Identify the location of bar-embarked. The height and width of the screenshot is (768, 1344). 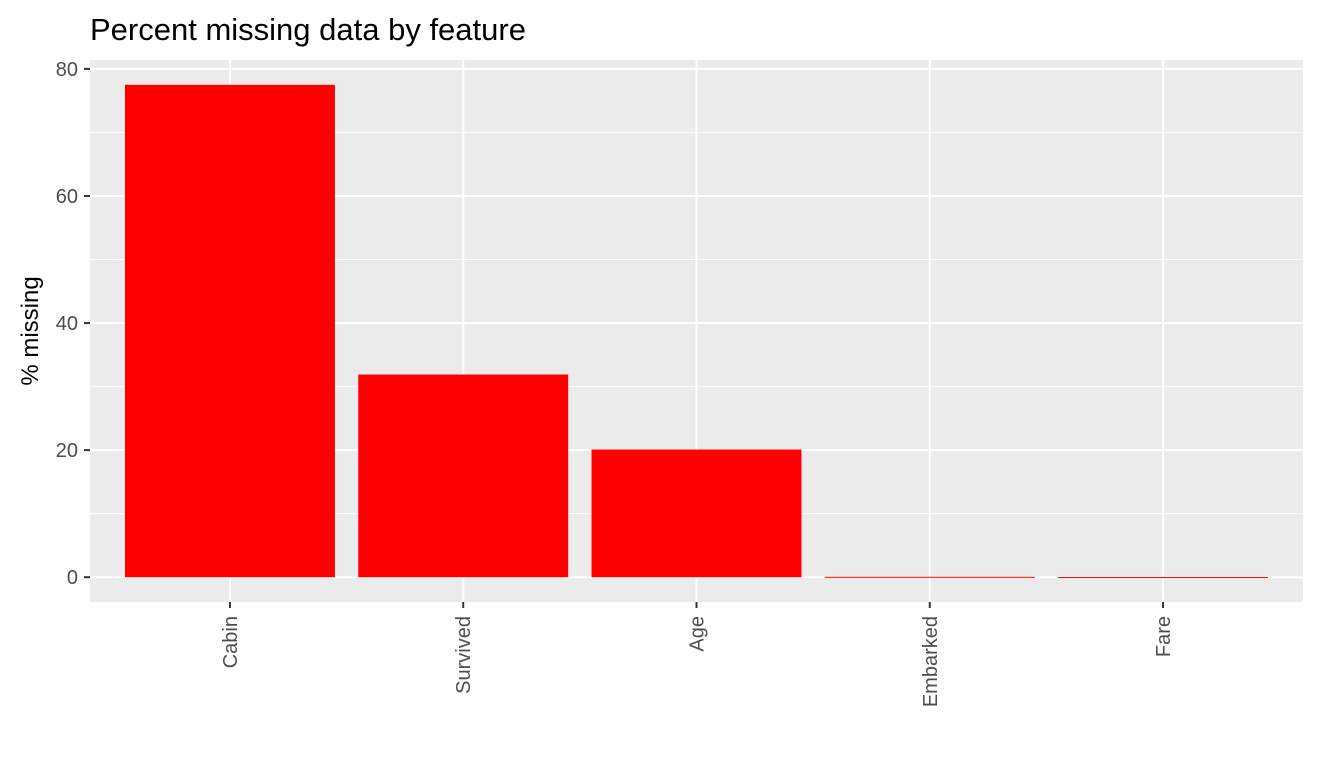
(929, 577).